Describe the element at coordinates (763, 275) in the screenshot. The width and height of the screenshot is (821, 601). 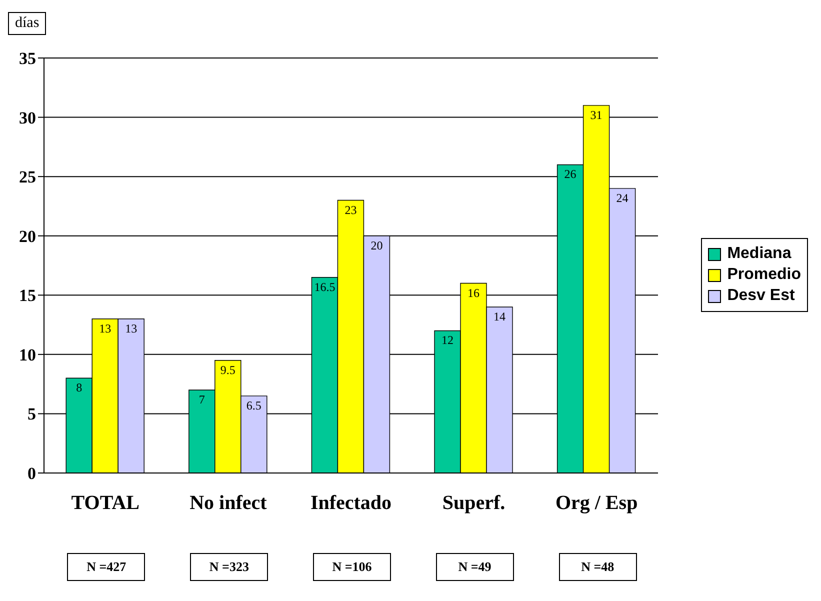
I see `legend-label: Promedio` at that location.